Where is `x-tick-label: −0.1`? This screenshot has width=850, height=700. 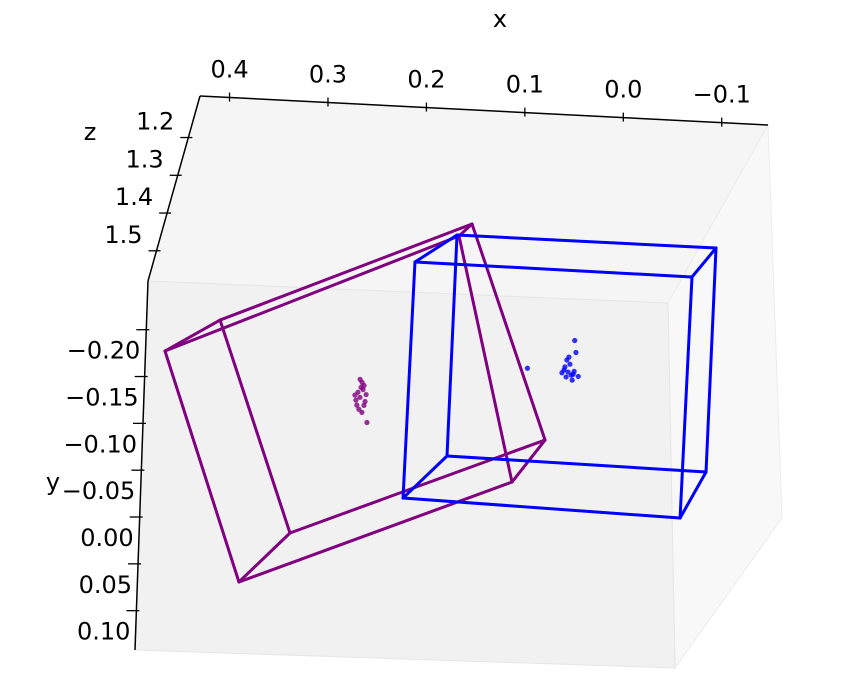
x-tick-label: −0.1 is located at coordinates (722, 95).